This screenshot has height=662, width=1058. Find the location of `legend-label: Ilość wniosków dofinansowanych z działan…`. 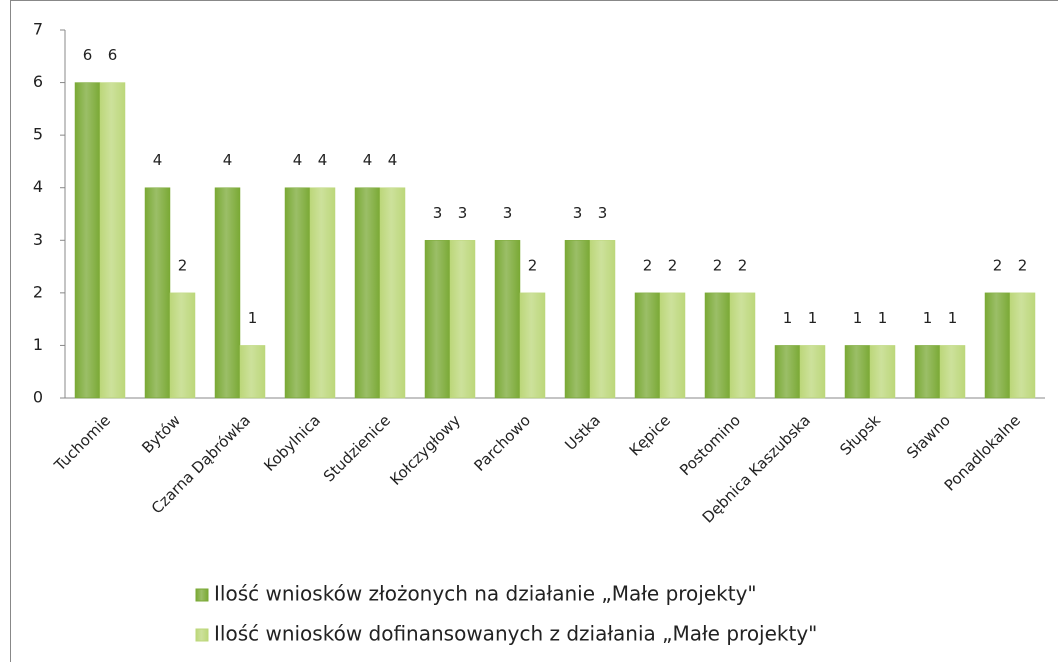

legend-label: Ilość wniosków dofinansowanych z działan… is located at coordinates (515, 634).